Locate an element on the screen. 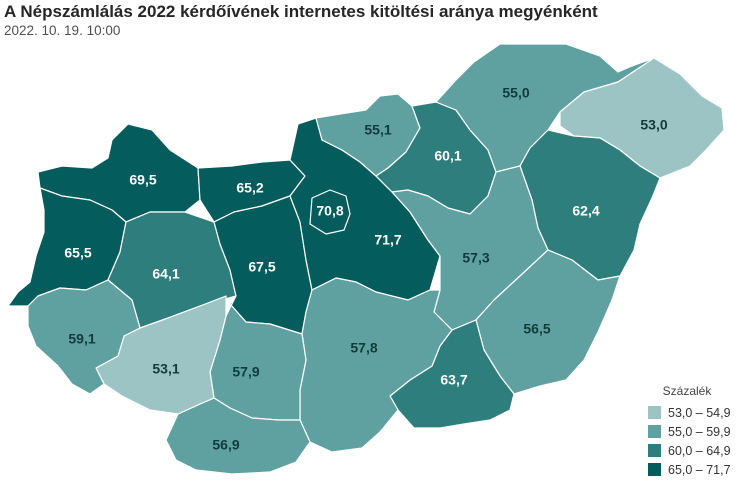  county-zala is located at coordinates (84, 337).